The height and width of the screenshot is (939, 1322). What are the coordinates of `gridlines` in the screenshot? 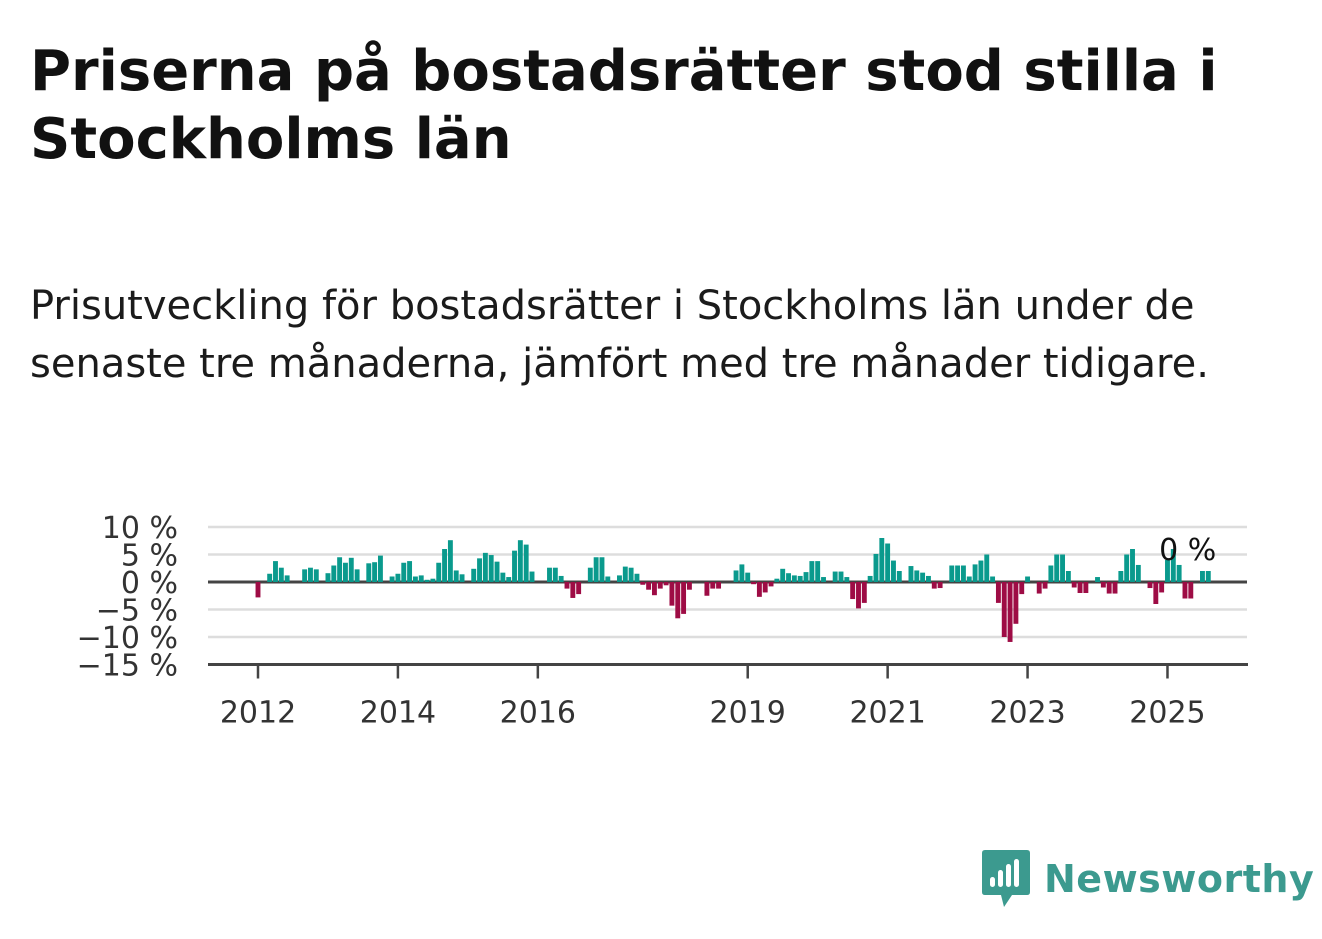 It's located at (727, 582).